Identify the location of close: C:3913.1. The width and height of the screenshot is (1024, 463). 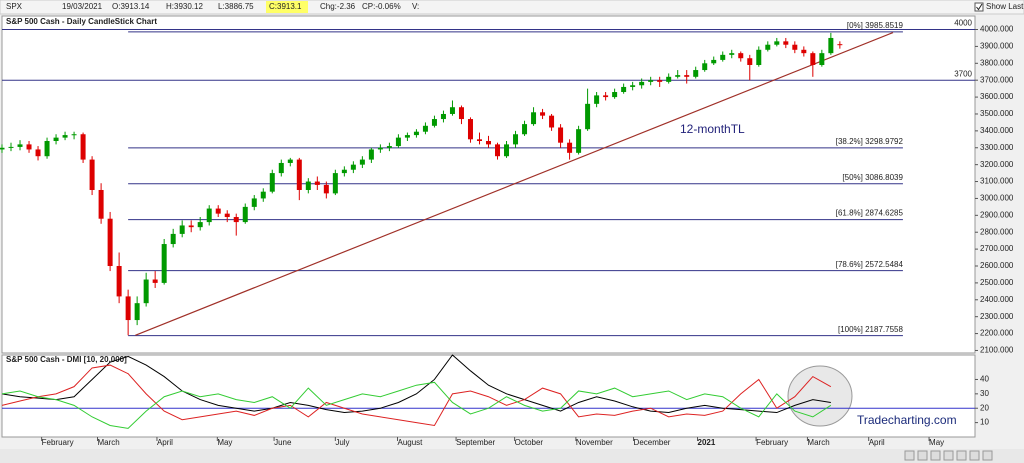
(285, 6).